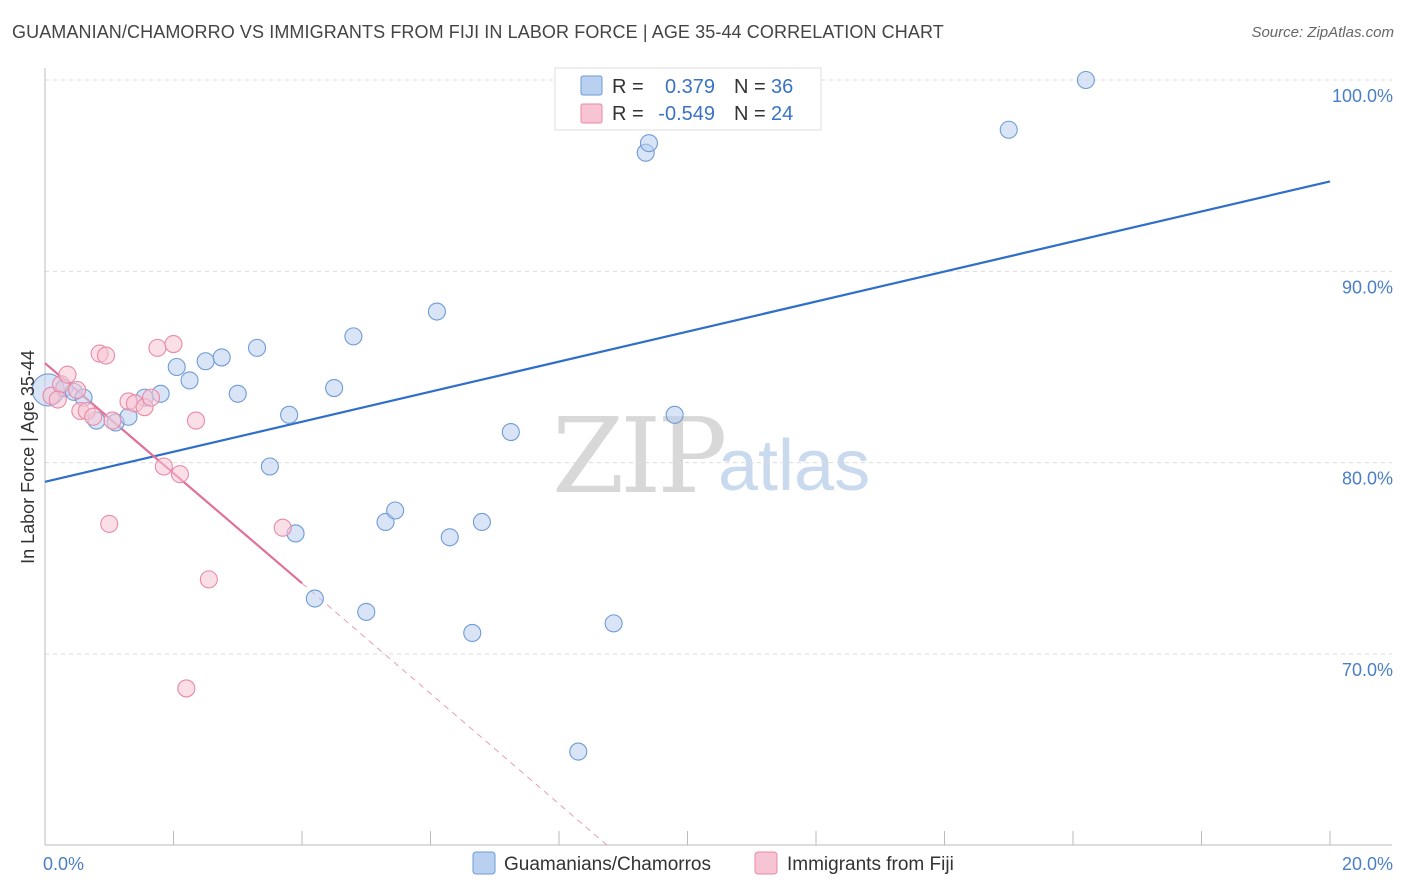 This screenshot has height=892, width=1406. What do you see at coordinates (1367, 479) in the screenshot?
I see `y-tick-label: 80.0%` at bounding box center [1367, 479].